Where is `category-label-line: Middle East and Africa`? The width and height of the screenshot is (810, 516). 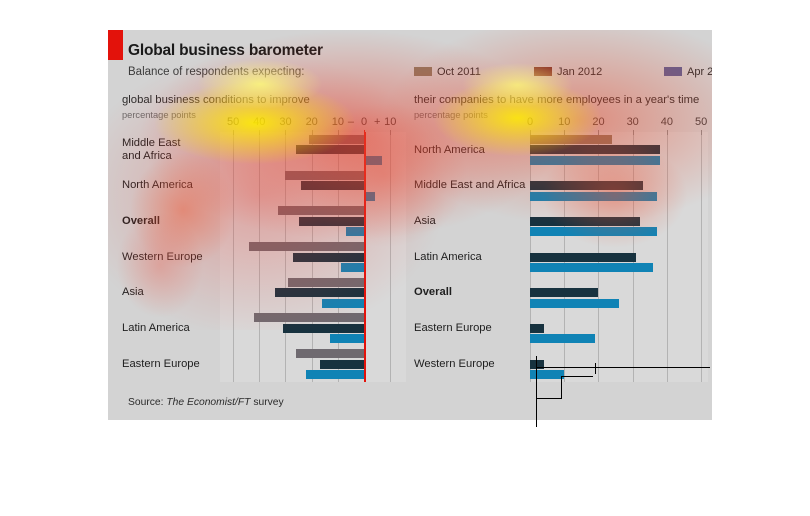
category-label-line: Middle East and Africa is located at coordinates (470, 185).